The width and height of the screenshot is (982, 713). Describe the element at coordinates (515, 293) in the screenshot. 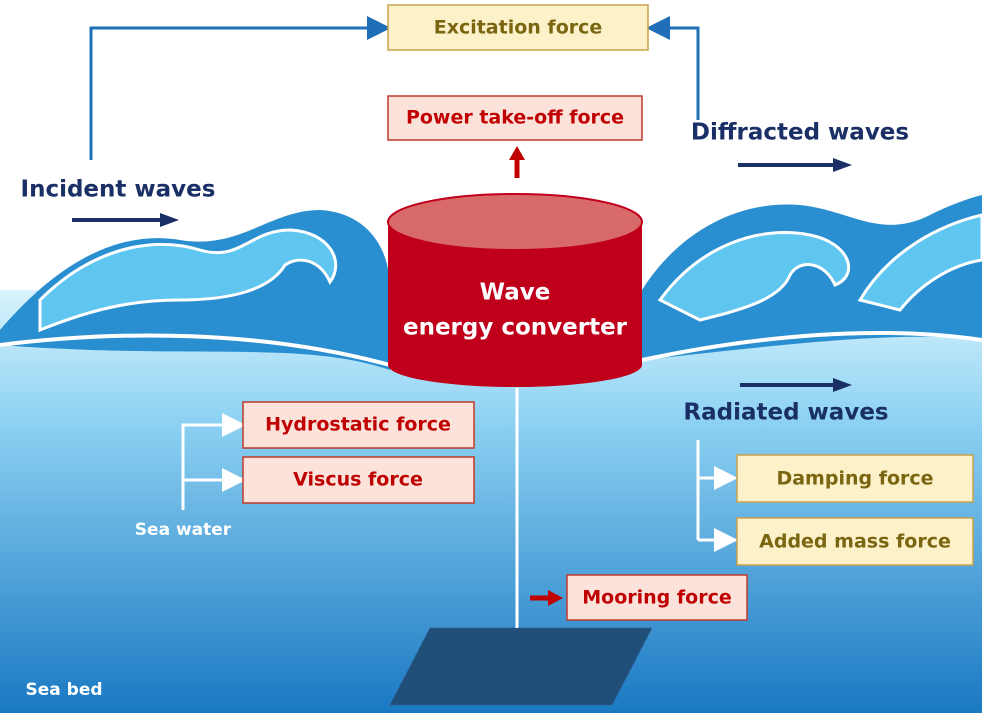

I see `label: Wave` at that location.